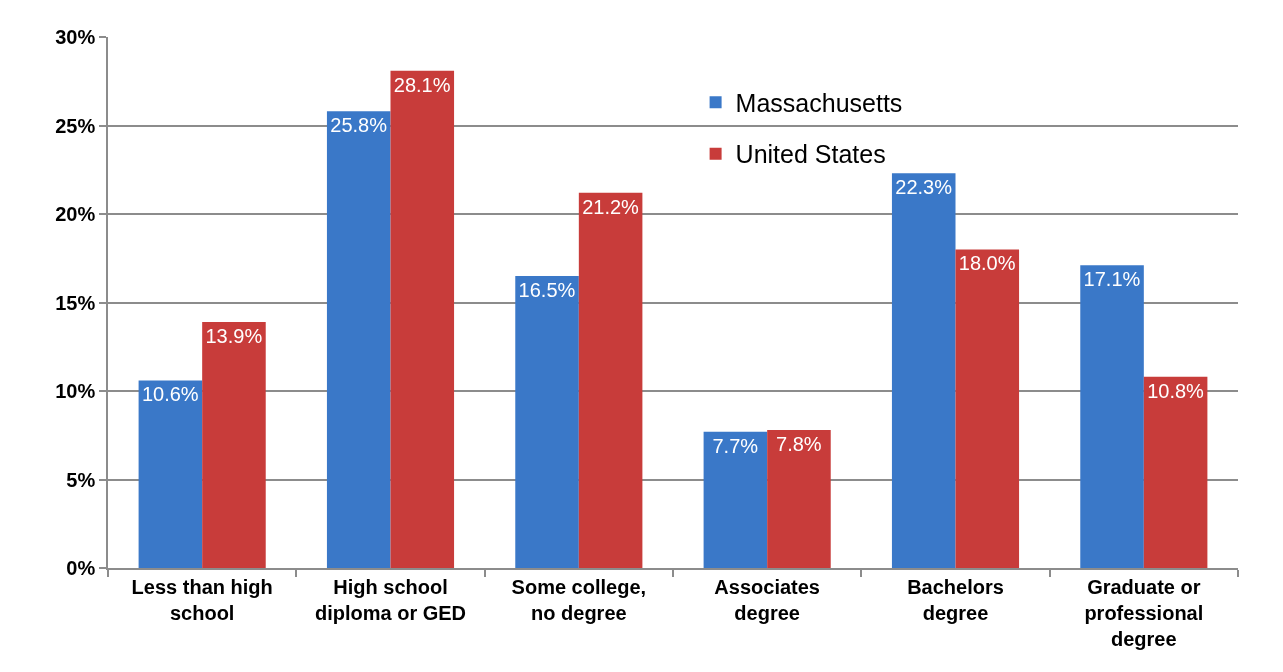 The image size is (1283, 672). I want to click on data-label: 18.0%, so click(987, 263).